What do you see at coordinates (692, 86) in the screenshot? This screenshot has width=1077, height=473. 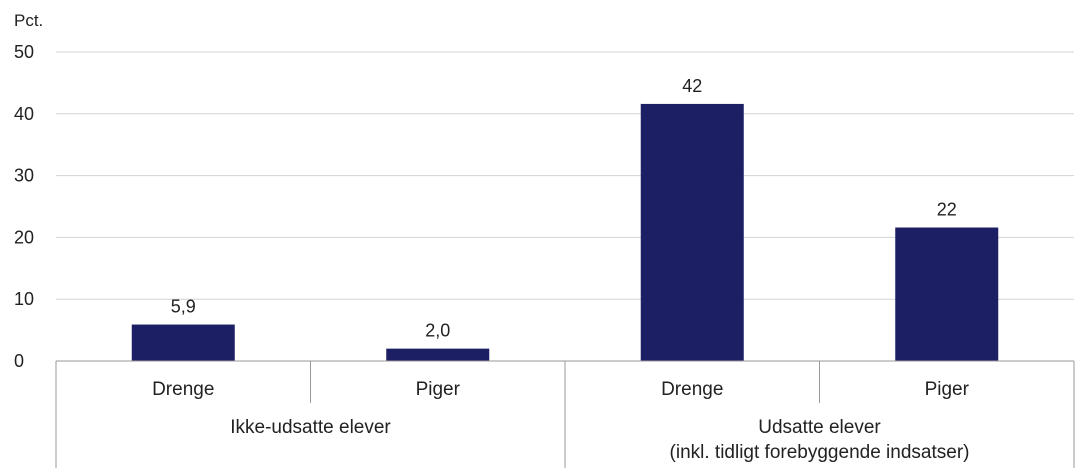 I see `bar-value-label: 42` at bounding box center [692, 86].